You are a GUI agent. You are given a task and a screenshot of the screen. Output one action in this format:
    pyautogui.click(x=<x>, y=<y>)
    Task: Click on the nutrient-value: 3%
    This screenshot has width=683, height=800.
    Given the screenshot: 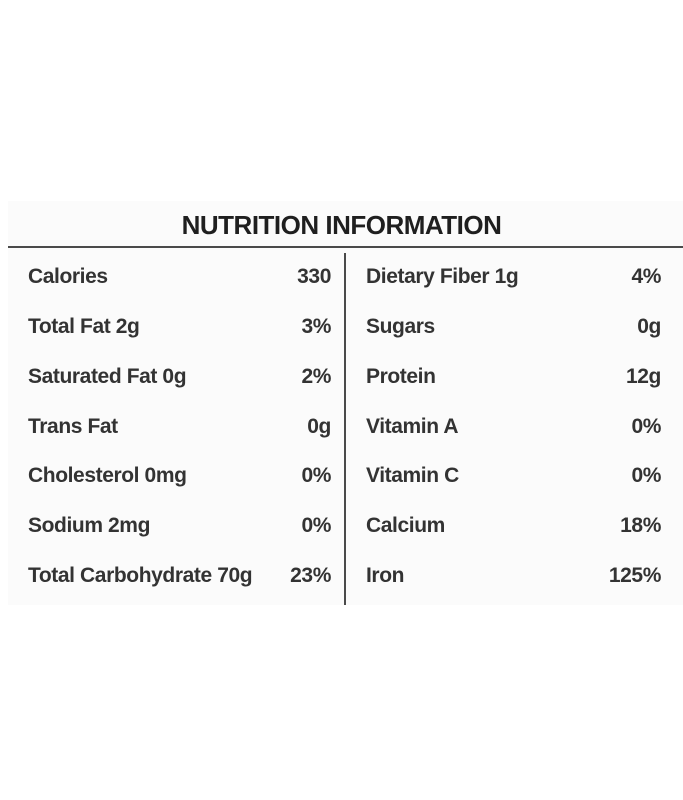 What is the action you would take?
    pyautogui.click(x=316, y=326)
    